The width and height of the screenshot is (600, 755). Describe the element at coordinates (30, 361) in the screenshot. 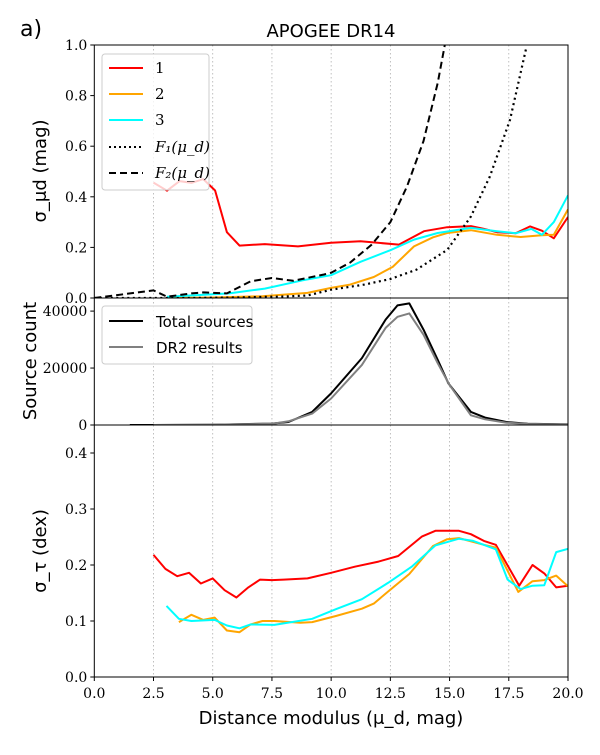

I see `y-axis-label-middle: Source count` at that location.